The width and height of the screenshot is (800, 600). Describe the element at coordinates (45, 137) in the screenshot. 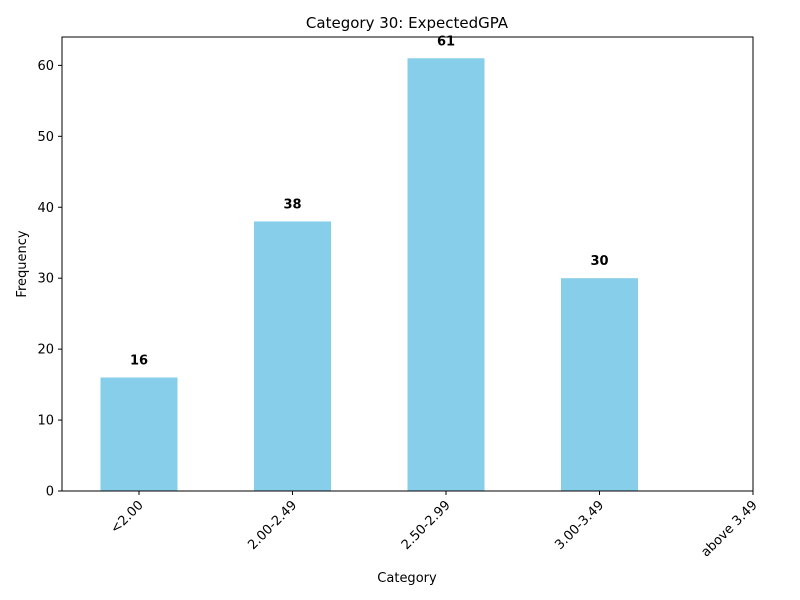

I see `y-tick-label-5: 50` at that location.